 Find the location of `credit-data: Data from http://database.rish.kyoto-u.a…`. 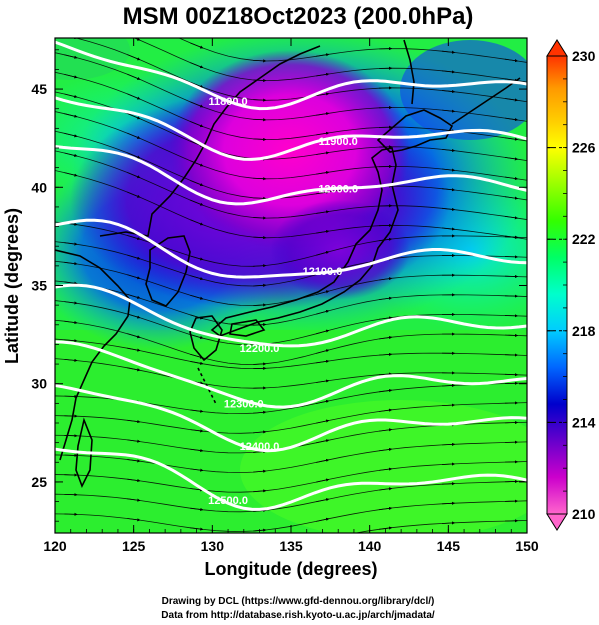

credit-data: Data from http://database.rish.kyoto-u.a… is located at coordinates (298, 615).